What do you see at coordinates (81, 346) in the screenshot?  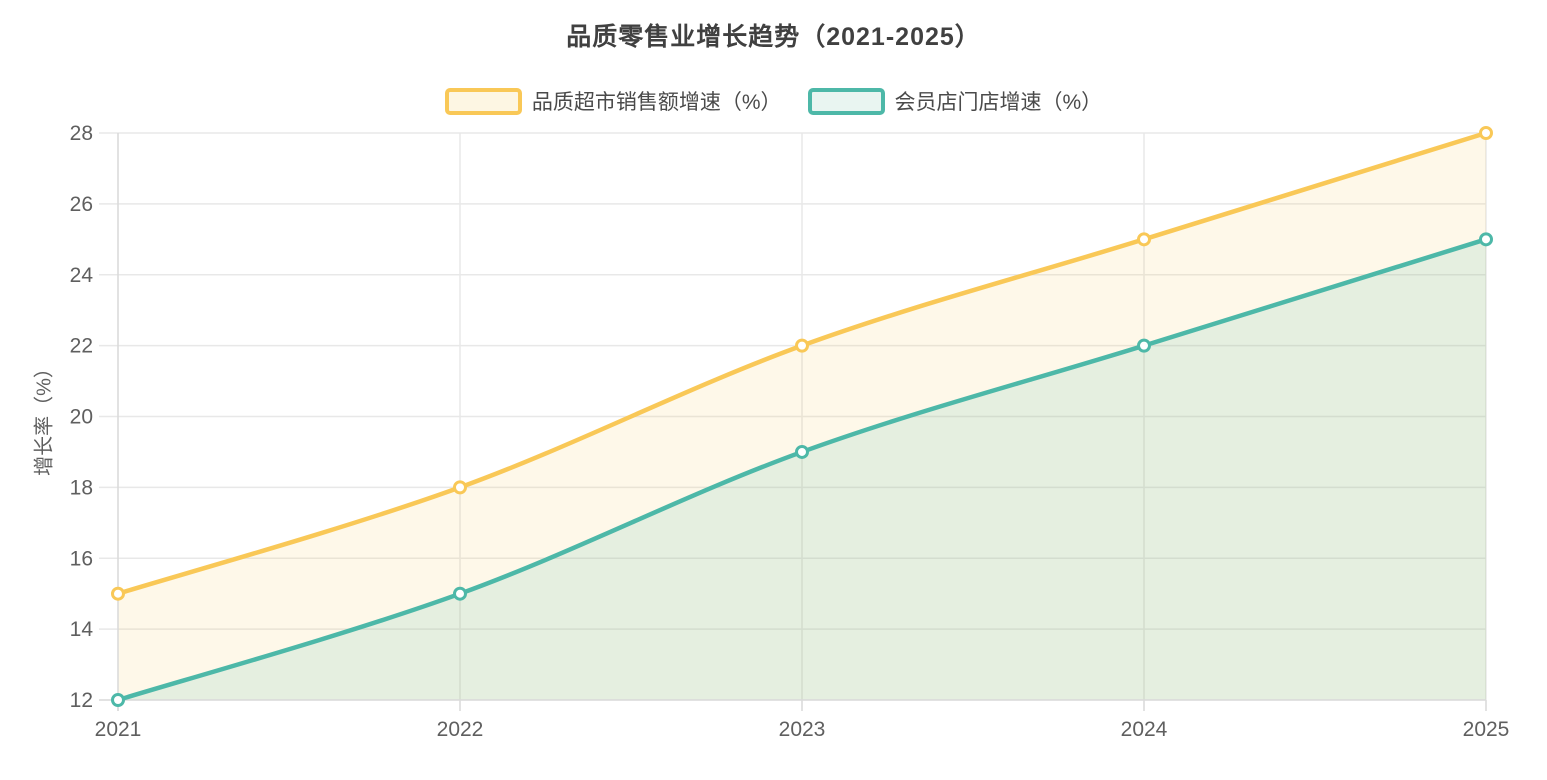 I see `y-tick-label: 22` at bounding box center [81, 346].